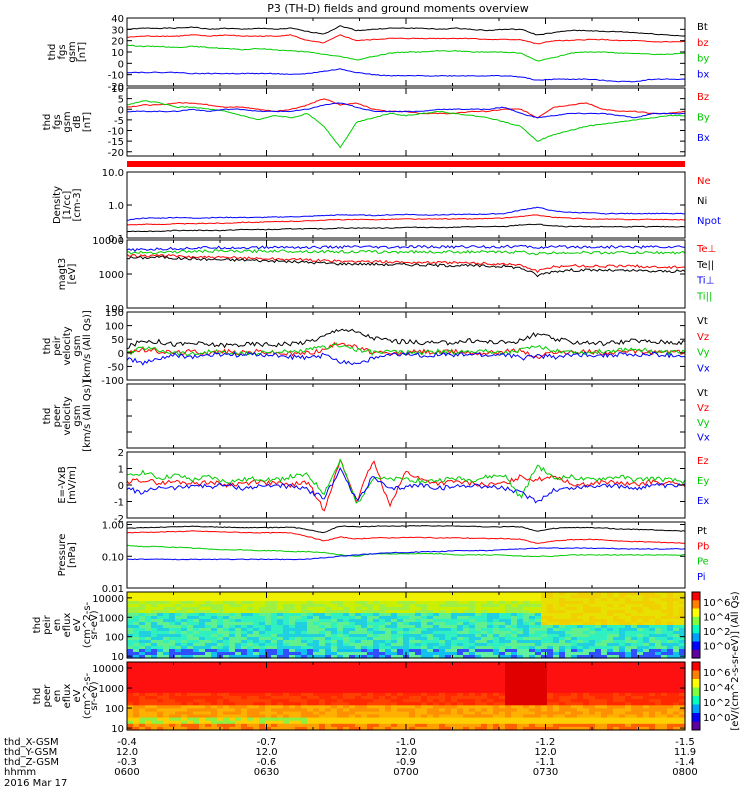  What do you see at coordinates (704, 181) in the screenshot?
I see `legend-entry: Ne` at bounding box center [704, 181].